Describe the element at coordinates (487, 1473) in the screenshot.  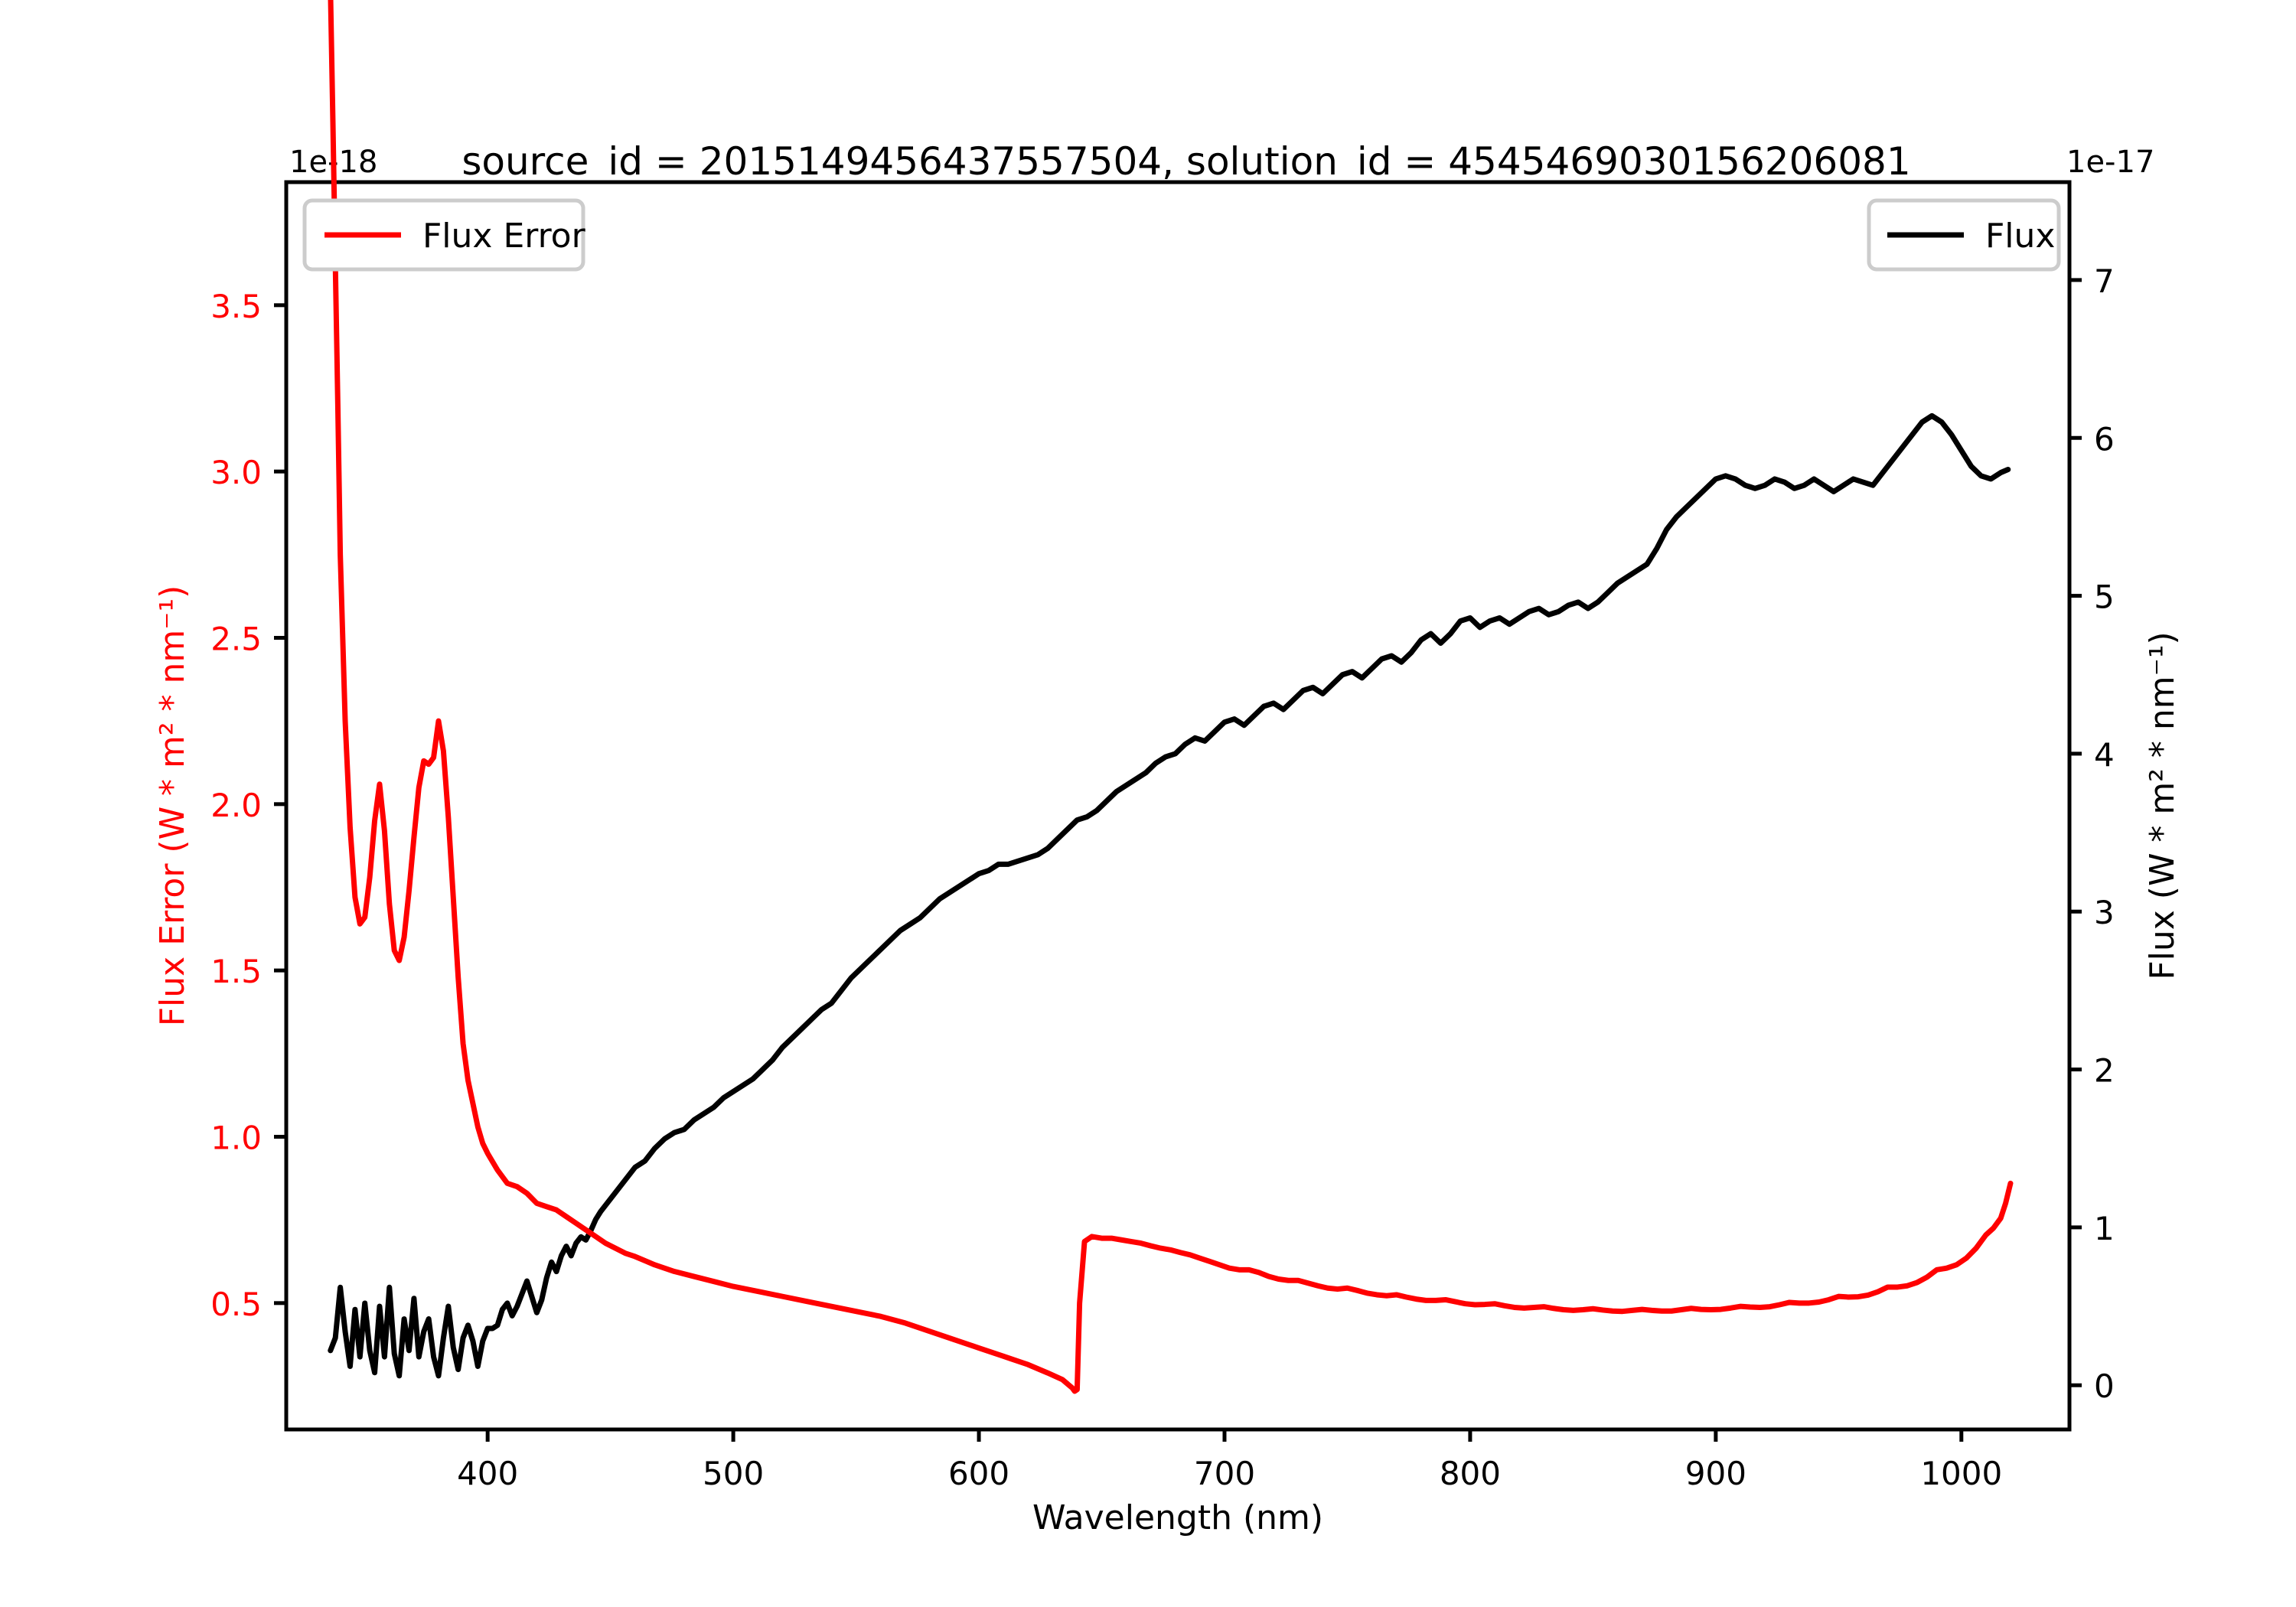
I see `x-tick-label: 400` at that location.